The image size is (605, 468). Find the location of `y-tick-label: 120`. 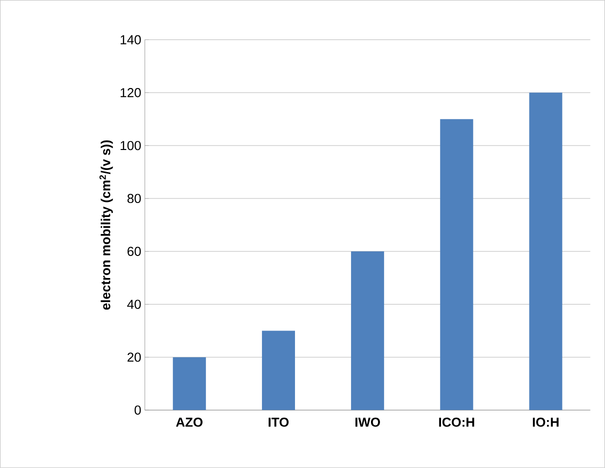

y-tick-label: 120 is located at coordinates (130, 93).